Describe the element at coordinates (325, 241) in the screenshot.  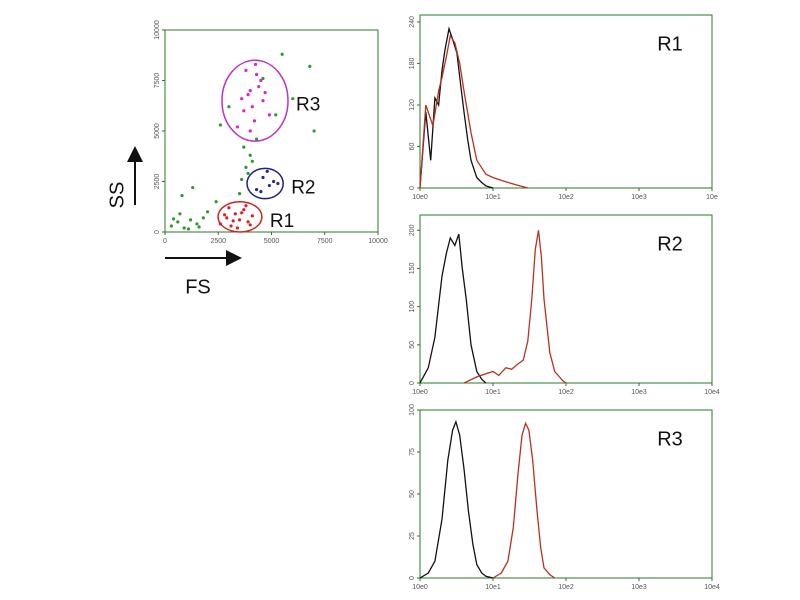
I see `x-tick-label: 7500` at that location.